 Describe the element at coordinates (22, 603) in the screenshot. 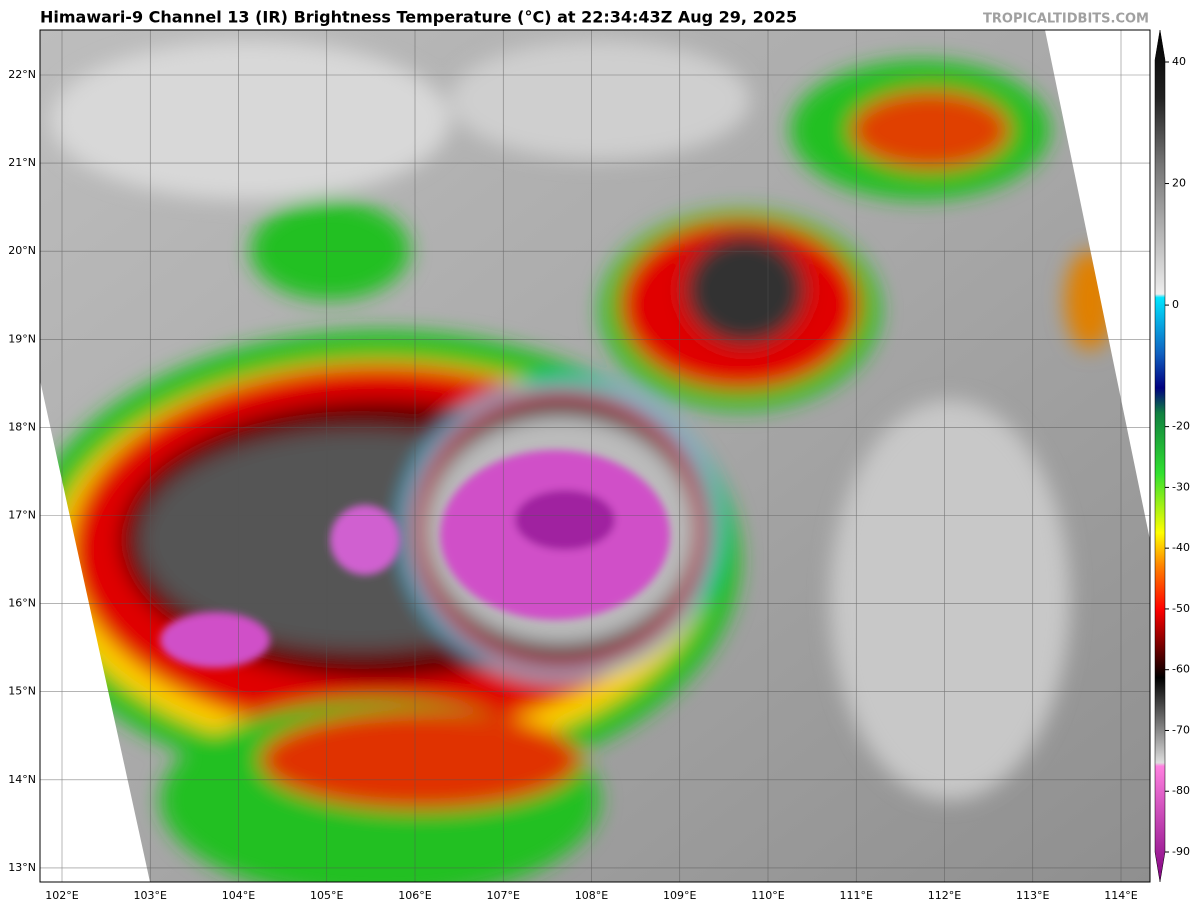

I see `lat-label: 16°N` at that location.